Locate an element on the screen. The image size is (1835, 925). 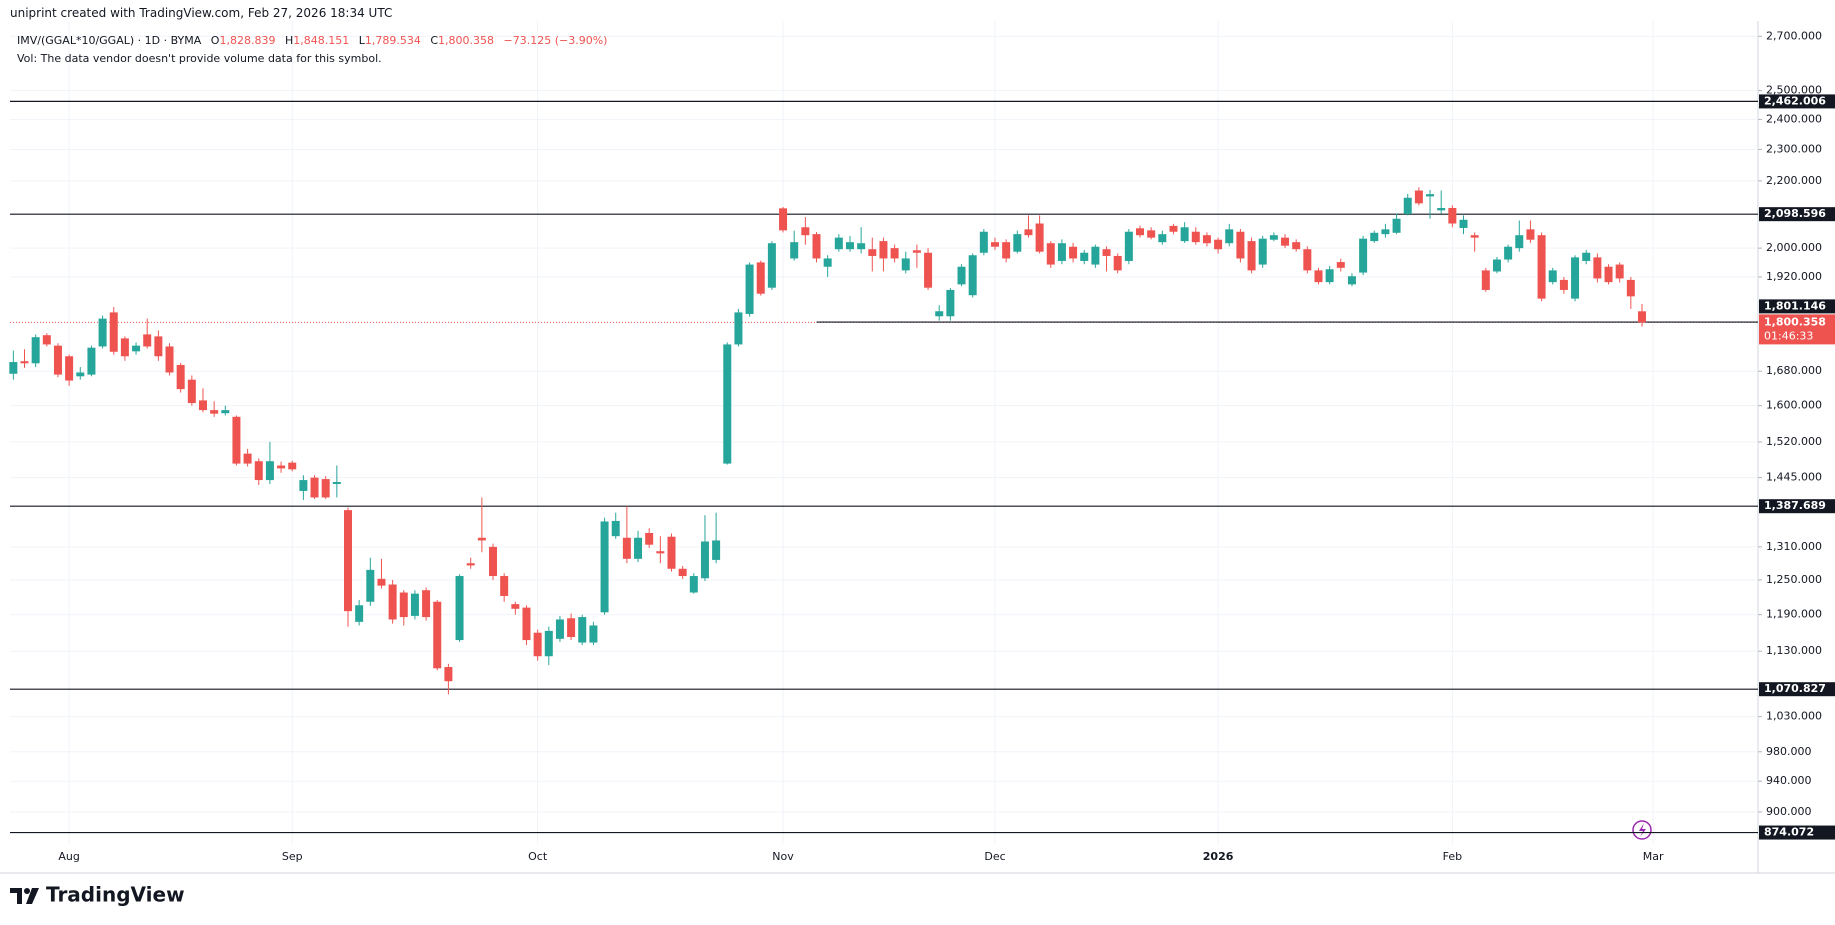
x-tick-label: Oct is located at coordinates (538, 856).